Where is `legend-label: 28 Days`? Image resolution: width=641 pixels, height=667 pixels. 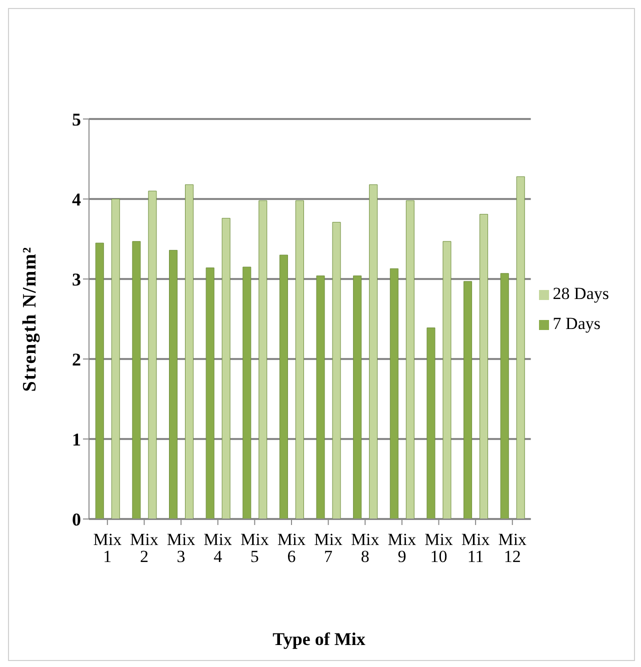 legend-label: 28 Days is located at coordinates (580, 293).